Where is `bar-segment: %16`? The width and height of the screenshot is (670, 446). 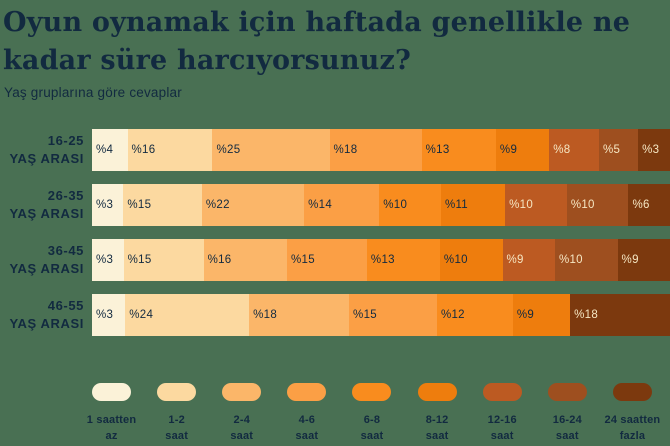
bar-segment: %16 is located at coordinates (170, 150).